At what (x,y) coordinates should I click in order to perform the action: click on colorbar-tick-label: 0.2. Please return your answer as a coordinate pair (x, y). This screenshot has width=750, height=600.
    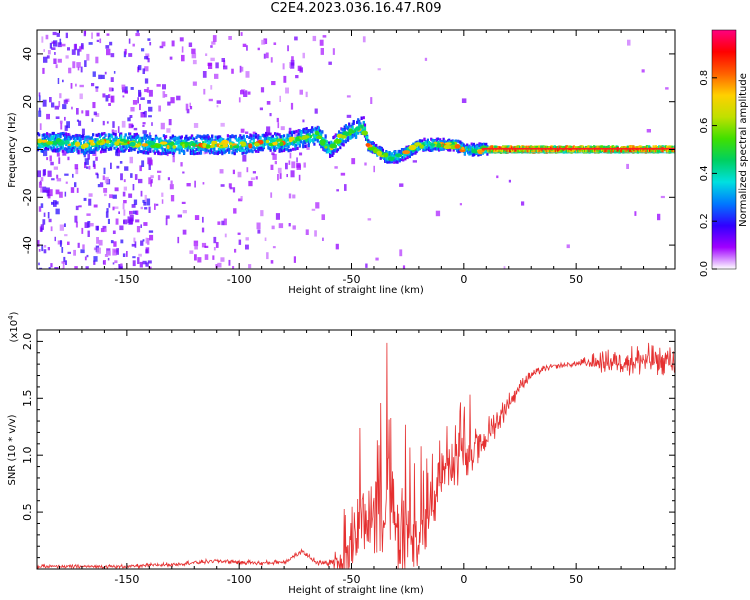
    Looking at the image, I should click on (704, 221).